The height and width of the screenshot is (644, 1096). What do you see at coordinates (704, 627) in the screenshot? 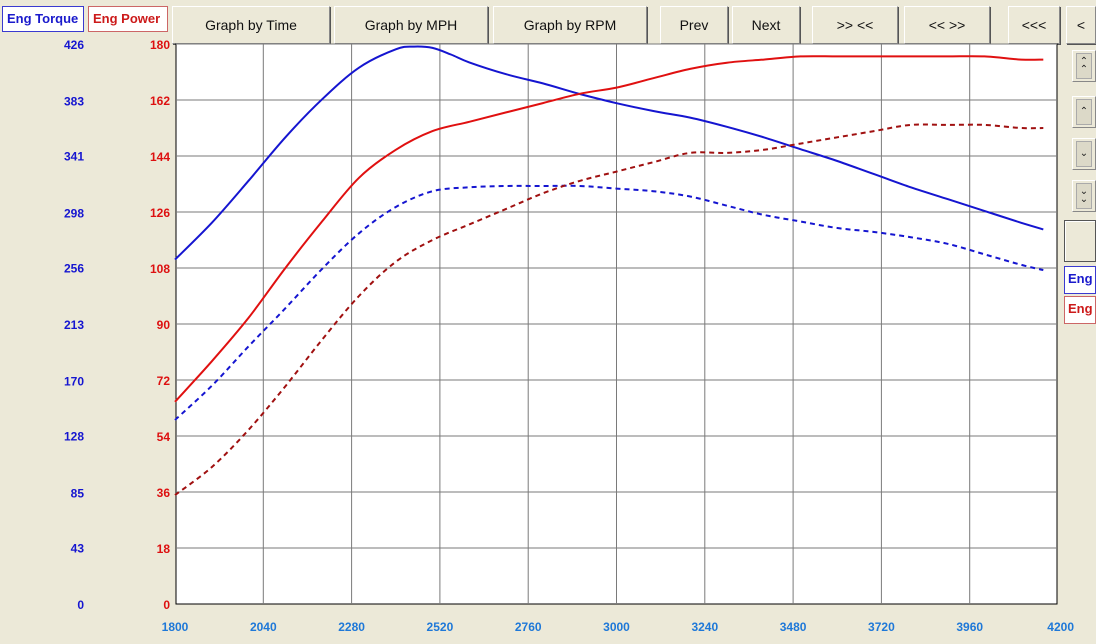
I see `rpm-tick-label: 3240` at bounding box center [704, 627].